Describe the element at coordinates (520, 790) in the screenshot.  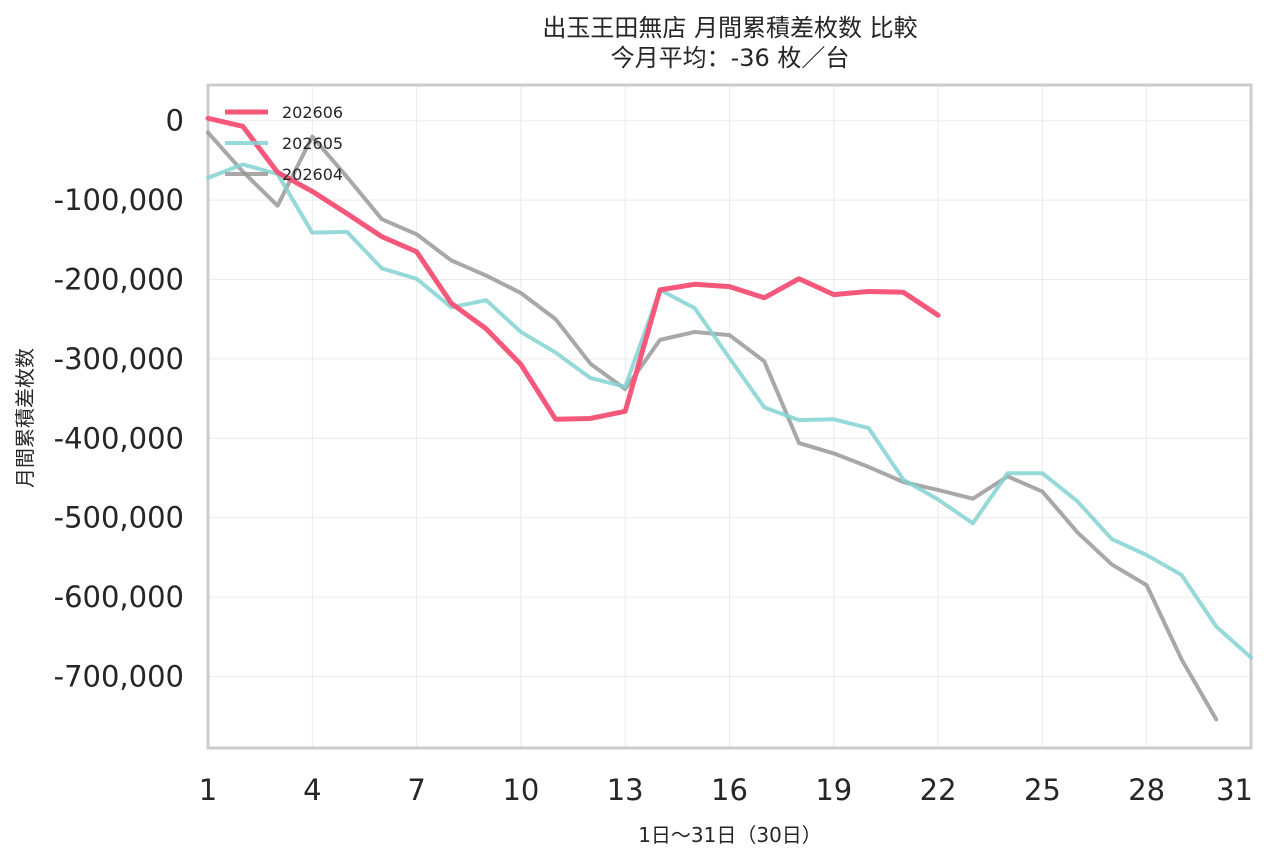
I see `x-tick-label: 10` at that location.